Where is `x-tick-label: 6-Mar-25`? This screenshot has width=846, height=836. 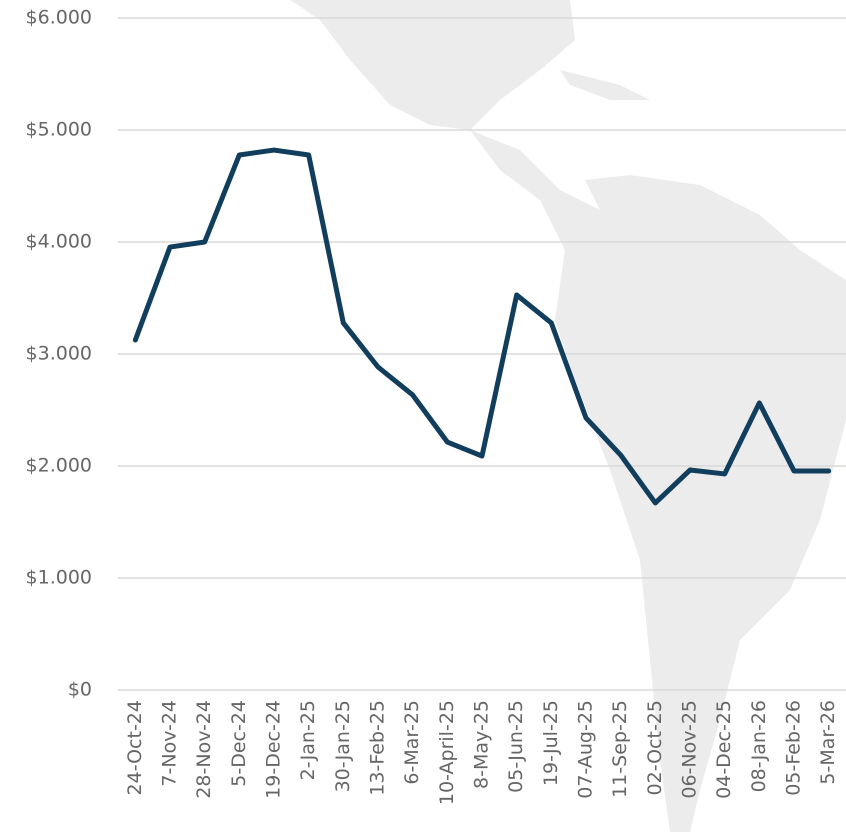 x-tick-label: 6-Mar-25 is located at coordinates (412, 742).